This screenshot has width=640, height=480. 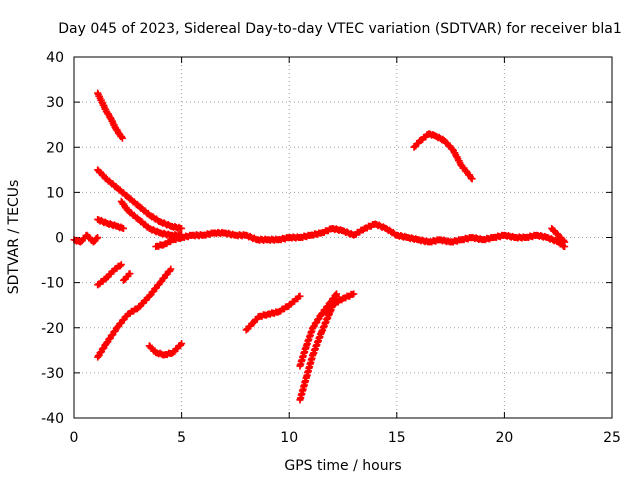 I want to click on y-tick-label: -20, so click(x=52, y=329).